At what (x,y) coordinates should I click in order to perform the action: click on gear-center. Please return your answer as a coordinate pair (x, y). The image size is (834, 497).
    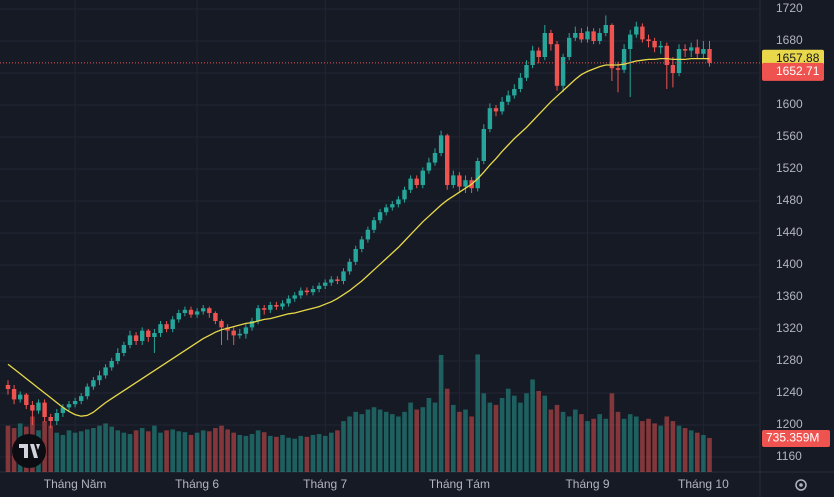
    Looking at the image, I should click on (801, 485).